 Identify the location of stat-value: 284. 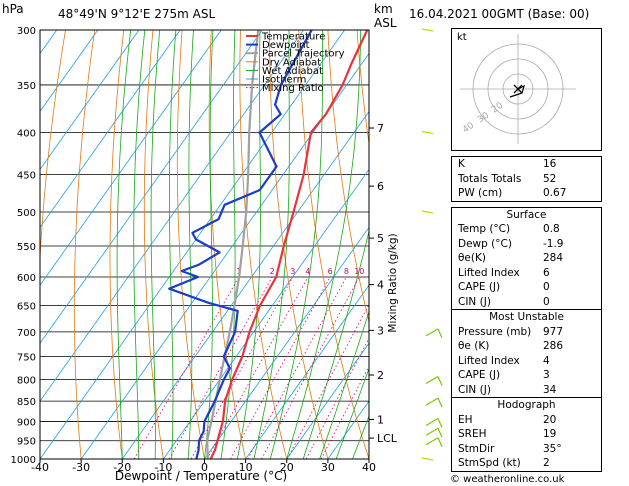
(553, 258).